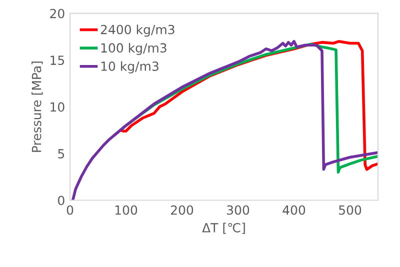  What do you see at coordinates (57, 107) in the screenshot?
I see `y-tick-label: 10` at bounding box center [57, 107].